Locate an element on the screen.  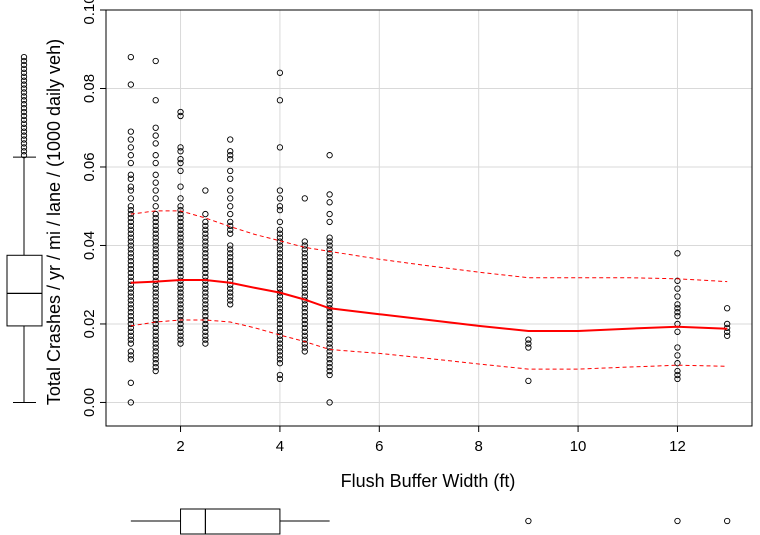
x-tick-label: 2 is located at coordinates (180, 446).